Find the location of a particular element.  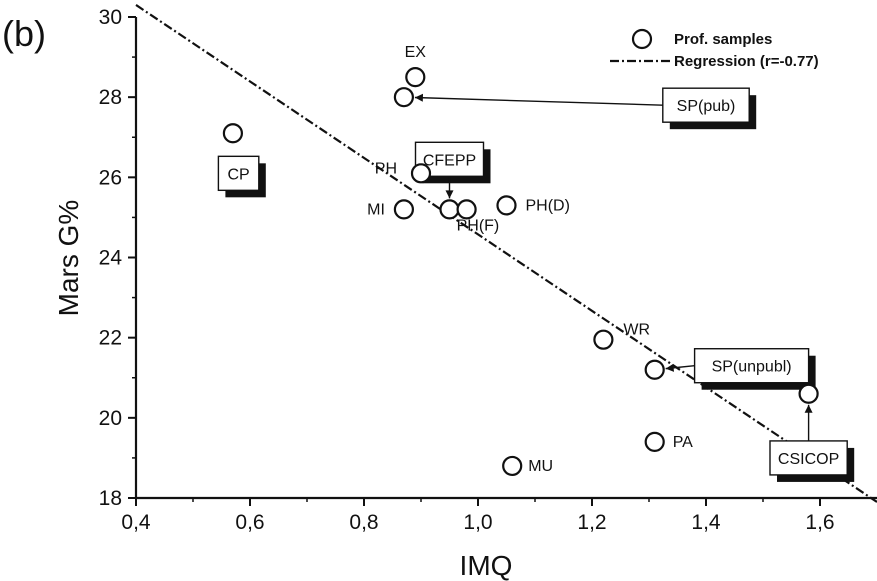

x-axis-label: IMQ is located at coordinates (486, 565).